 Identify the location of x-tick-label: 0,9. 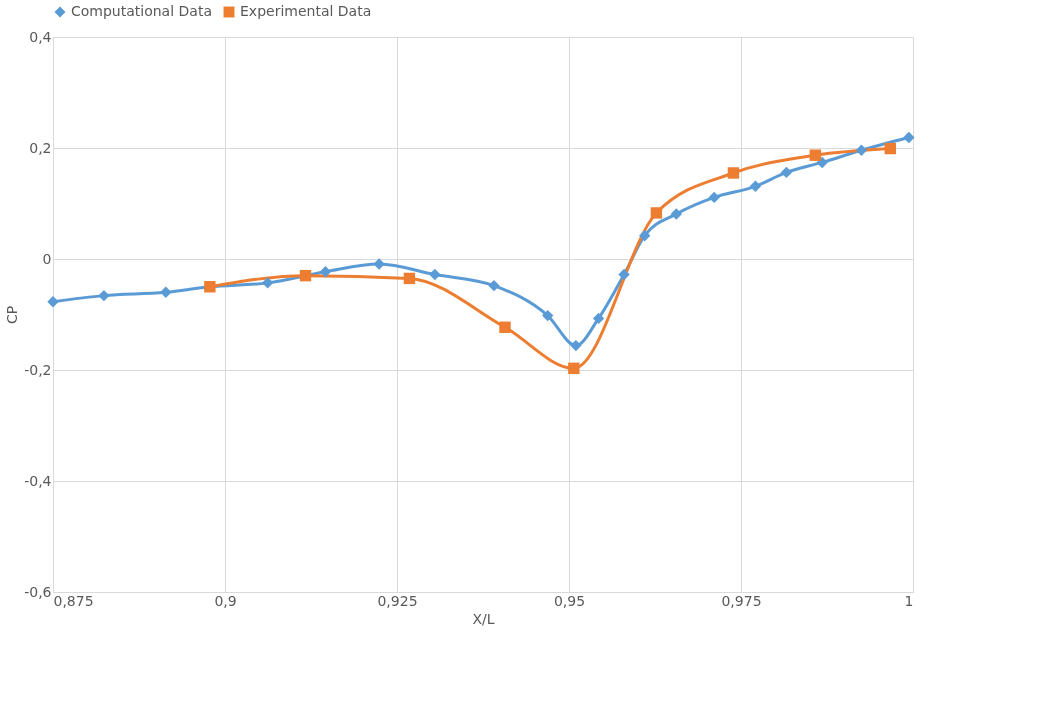
(225, 600).